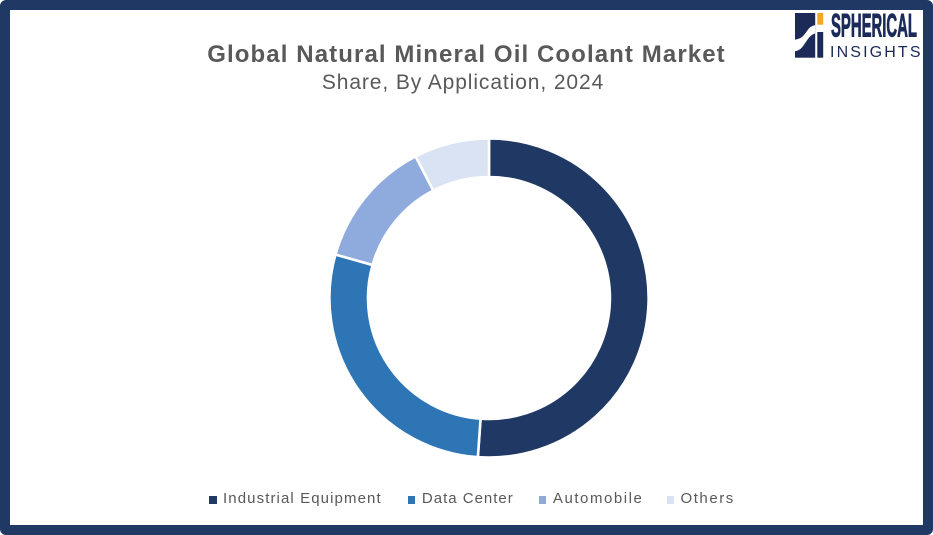  I want to click on svg-text: SPHERICAL, so click(874, 28).